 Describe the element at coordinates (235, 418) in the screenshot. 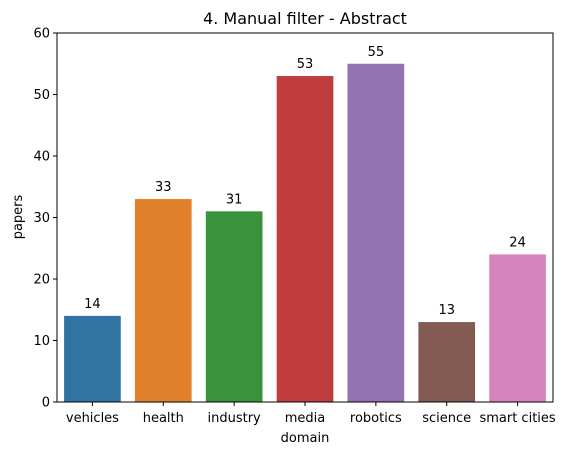

I see `x-tick-label: industry` at that location.